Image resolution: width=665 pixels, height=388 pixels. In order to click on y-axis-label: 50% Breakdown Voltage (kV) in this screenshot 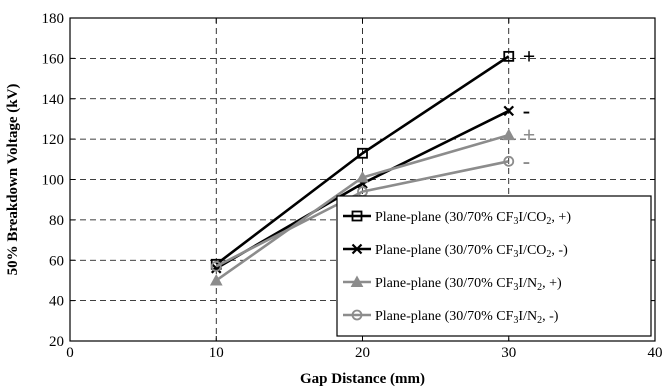, I will do `click(13, 180)`.